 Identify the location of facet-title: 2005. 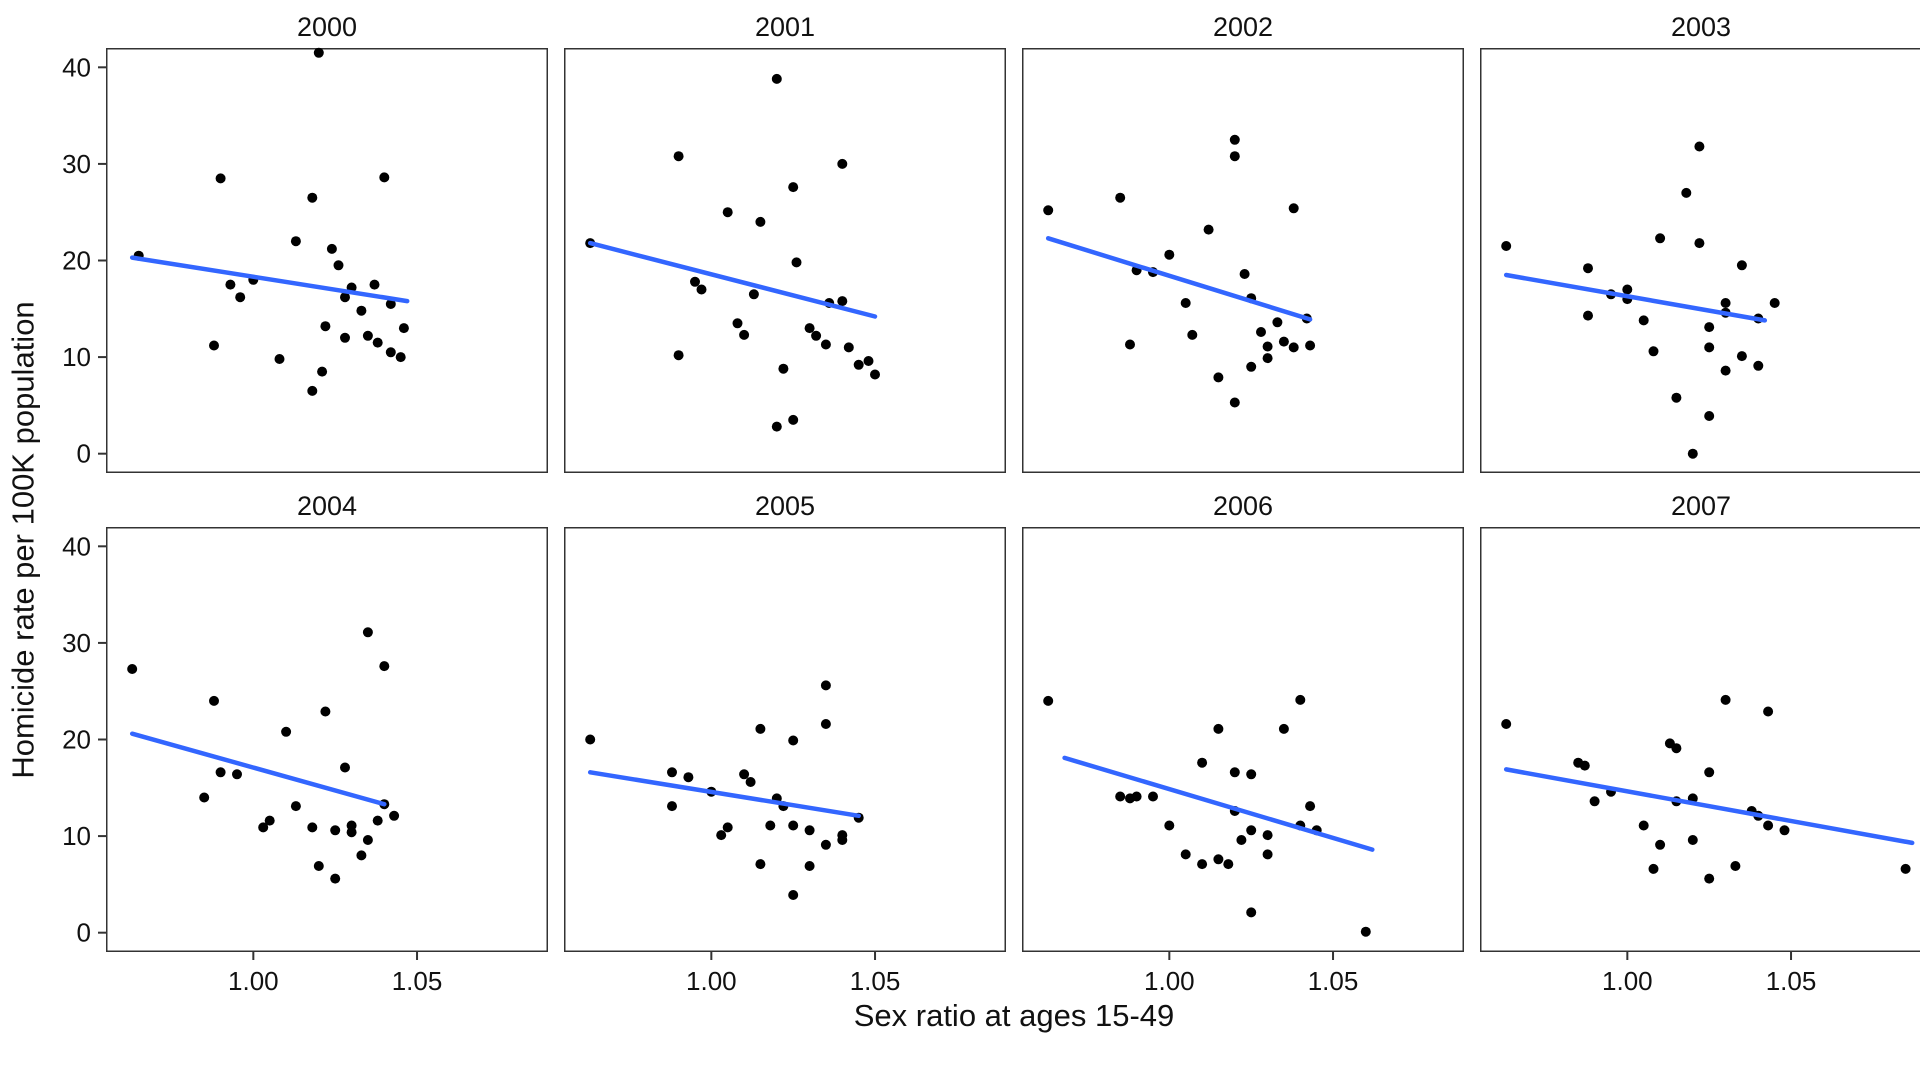
(785, 506).